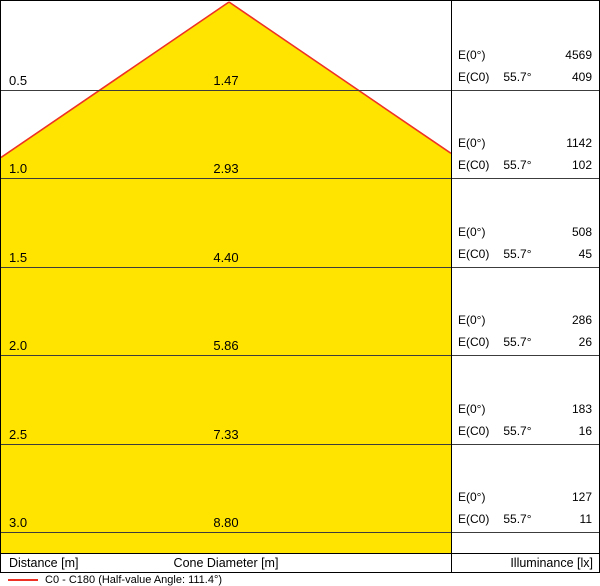 The width and height of the screenshot is (600, 586). I want to click on cone-diameter-axis-label: Cone Diameter [m], so click(226, 563).